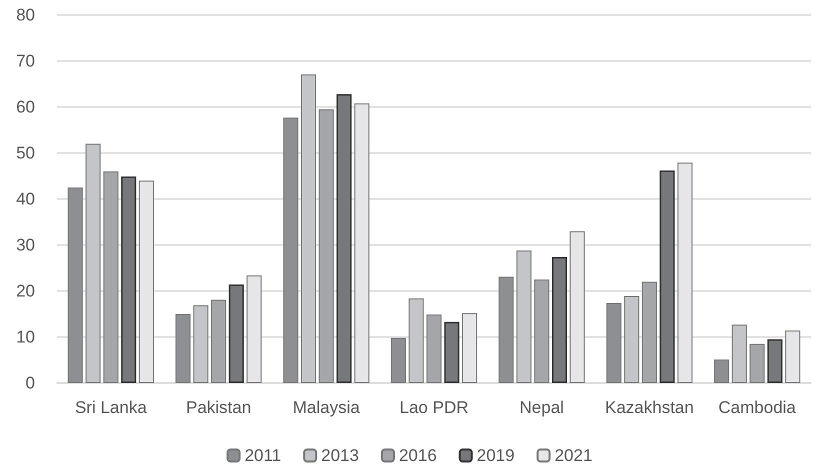  Describe the element at coordinates (649, 407) in the screenshot. I see `x-tick-label: Kazakhstan` at that location.